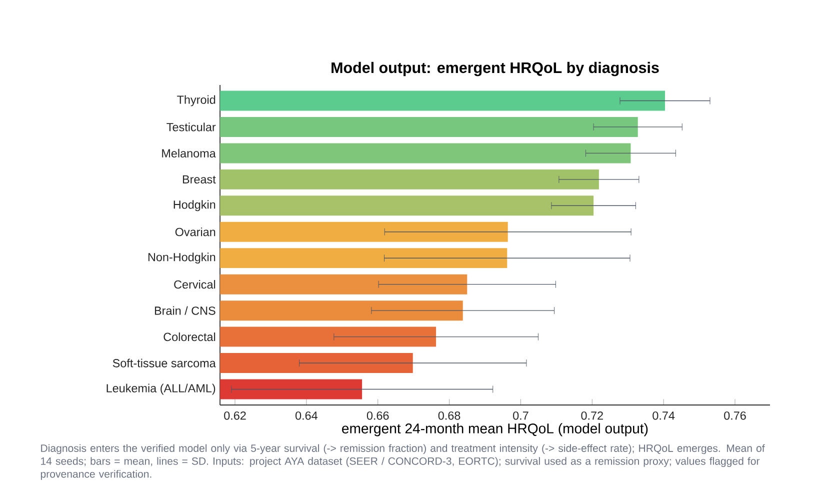 Image resolution: width=813 pixels, height=490 pixels. What do you see at coordinates (235, 415) in the screenshot?
I see `x-tick-label: 0.62` at bounding box center [235, 415].